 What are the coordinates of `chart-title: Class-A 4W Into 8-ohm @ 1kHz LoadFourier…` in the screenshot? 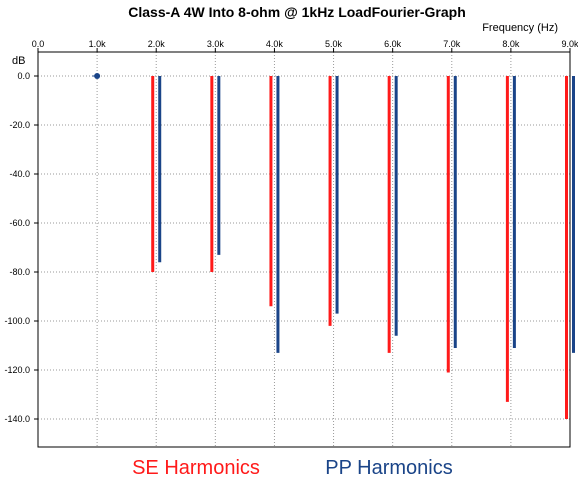 It's located at (297, 12).